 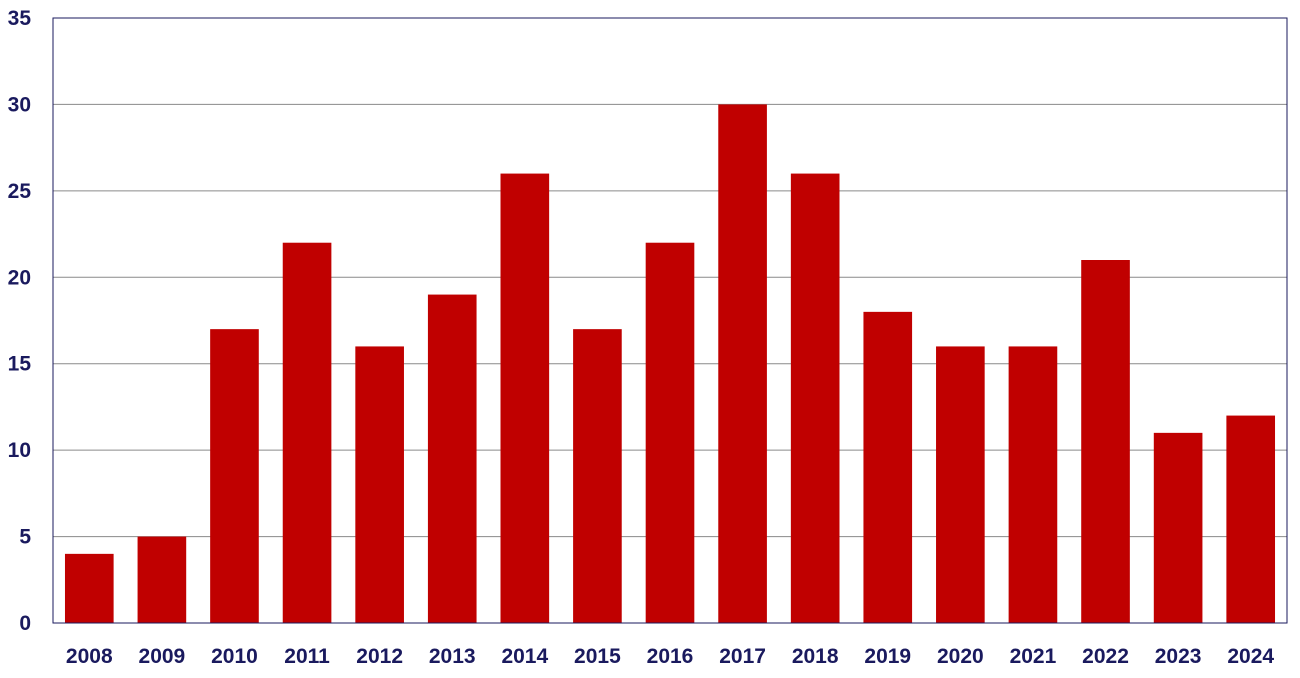 I want to click on y-tick-label: 25, so click(x=20, y=191).